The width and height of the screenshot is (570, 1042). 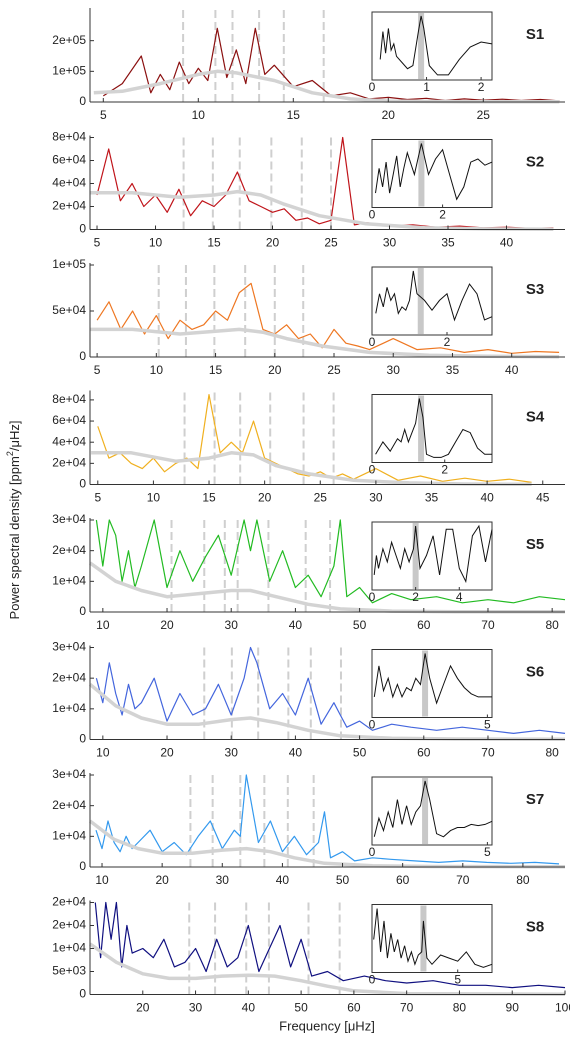 I want to click on x-tick-label: 45, so click(x=543, y=498).